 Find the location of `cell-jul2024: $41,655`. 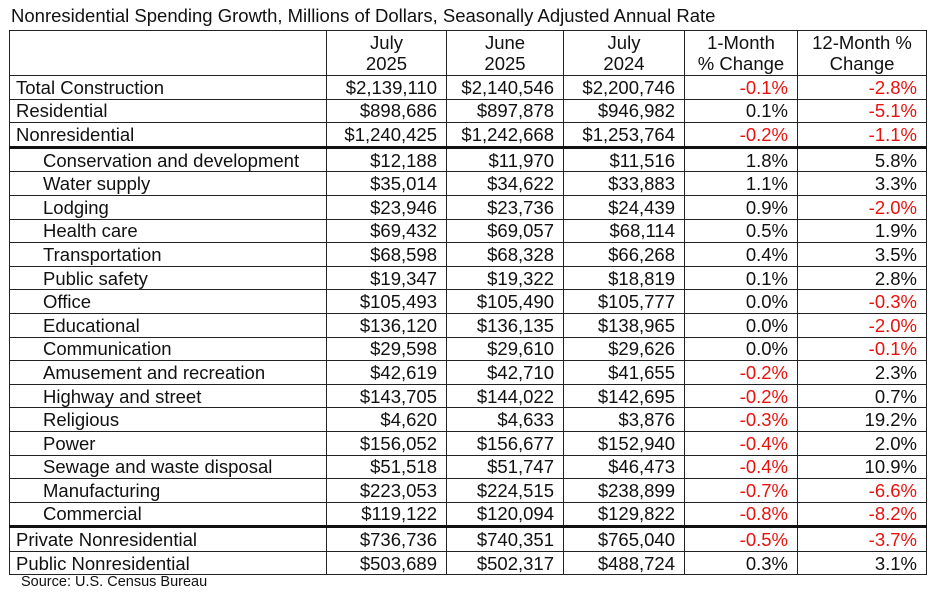

cell-jul2024: $41,655 is located at coordinates (624, 372).